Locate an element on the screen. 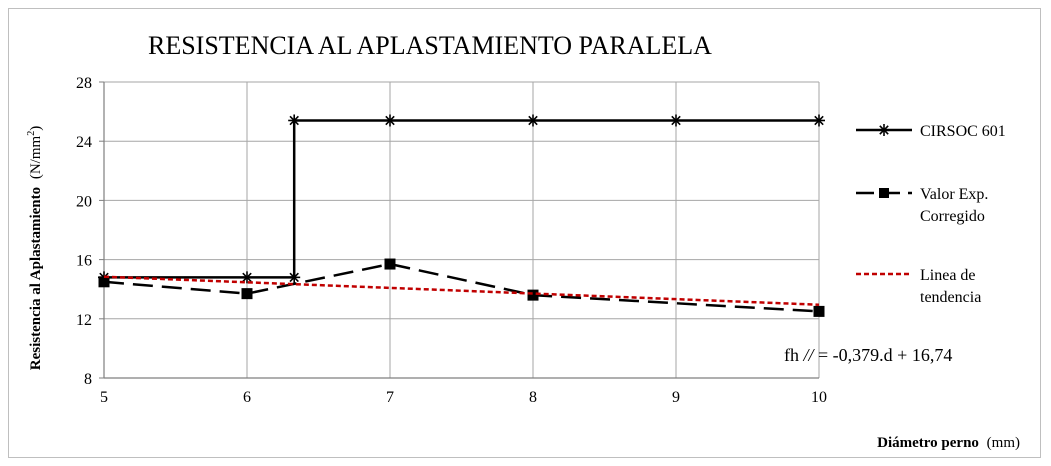 The height and width of the screenshot is (466, 1051). legend-asterisk is located at coordinates (884, 130).